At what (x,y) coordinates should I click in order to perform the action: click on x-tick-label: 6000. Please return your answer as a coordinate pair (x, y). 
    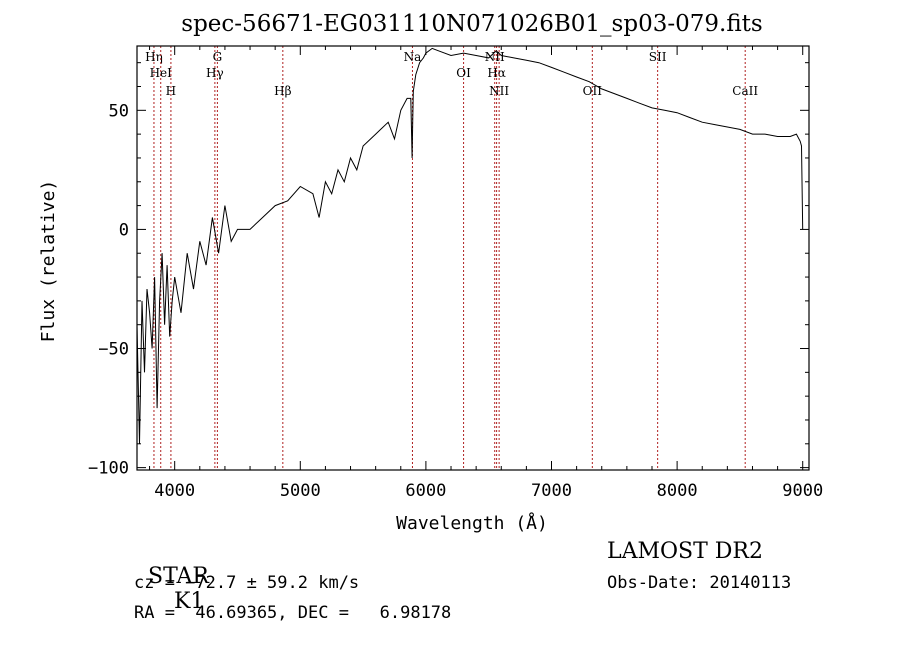
    Looking at the image, I should click on (425, 491).